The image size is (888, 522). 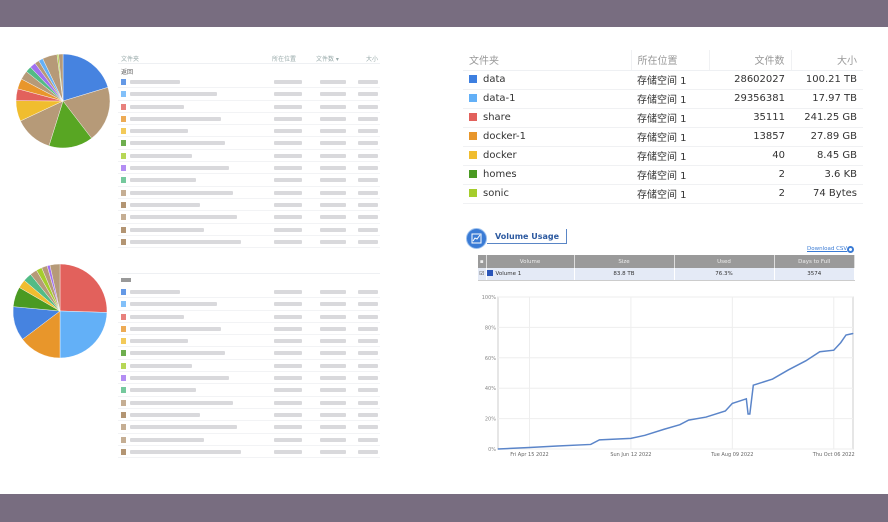 What do you see at coordinates (249, 280) in the screenshot?
I see `back-link` at bounding box center [249, 280].